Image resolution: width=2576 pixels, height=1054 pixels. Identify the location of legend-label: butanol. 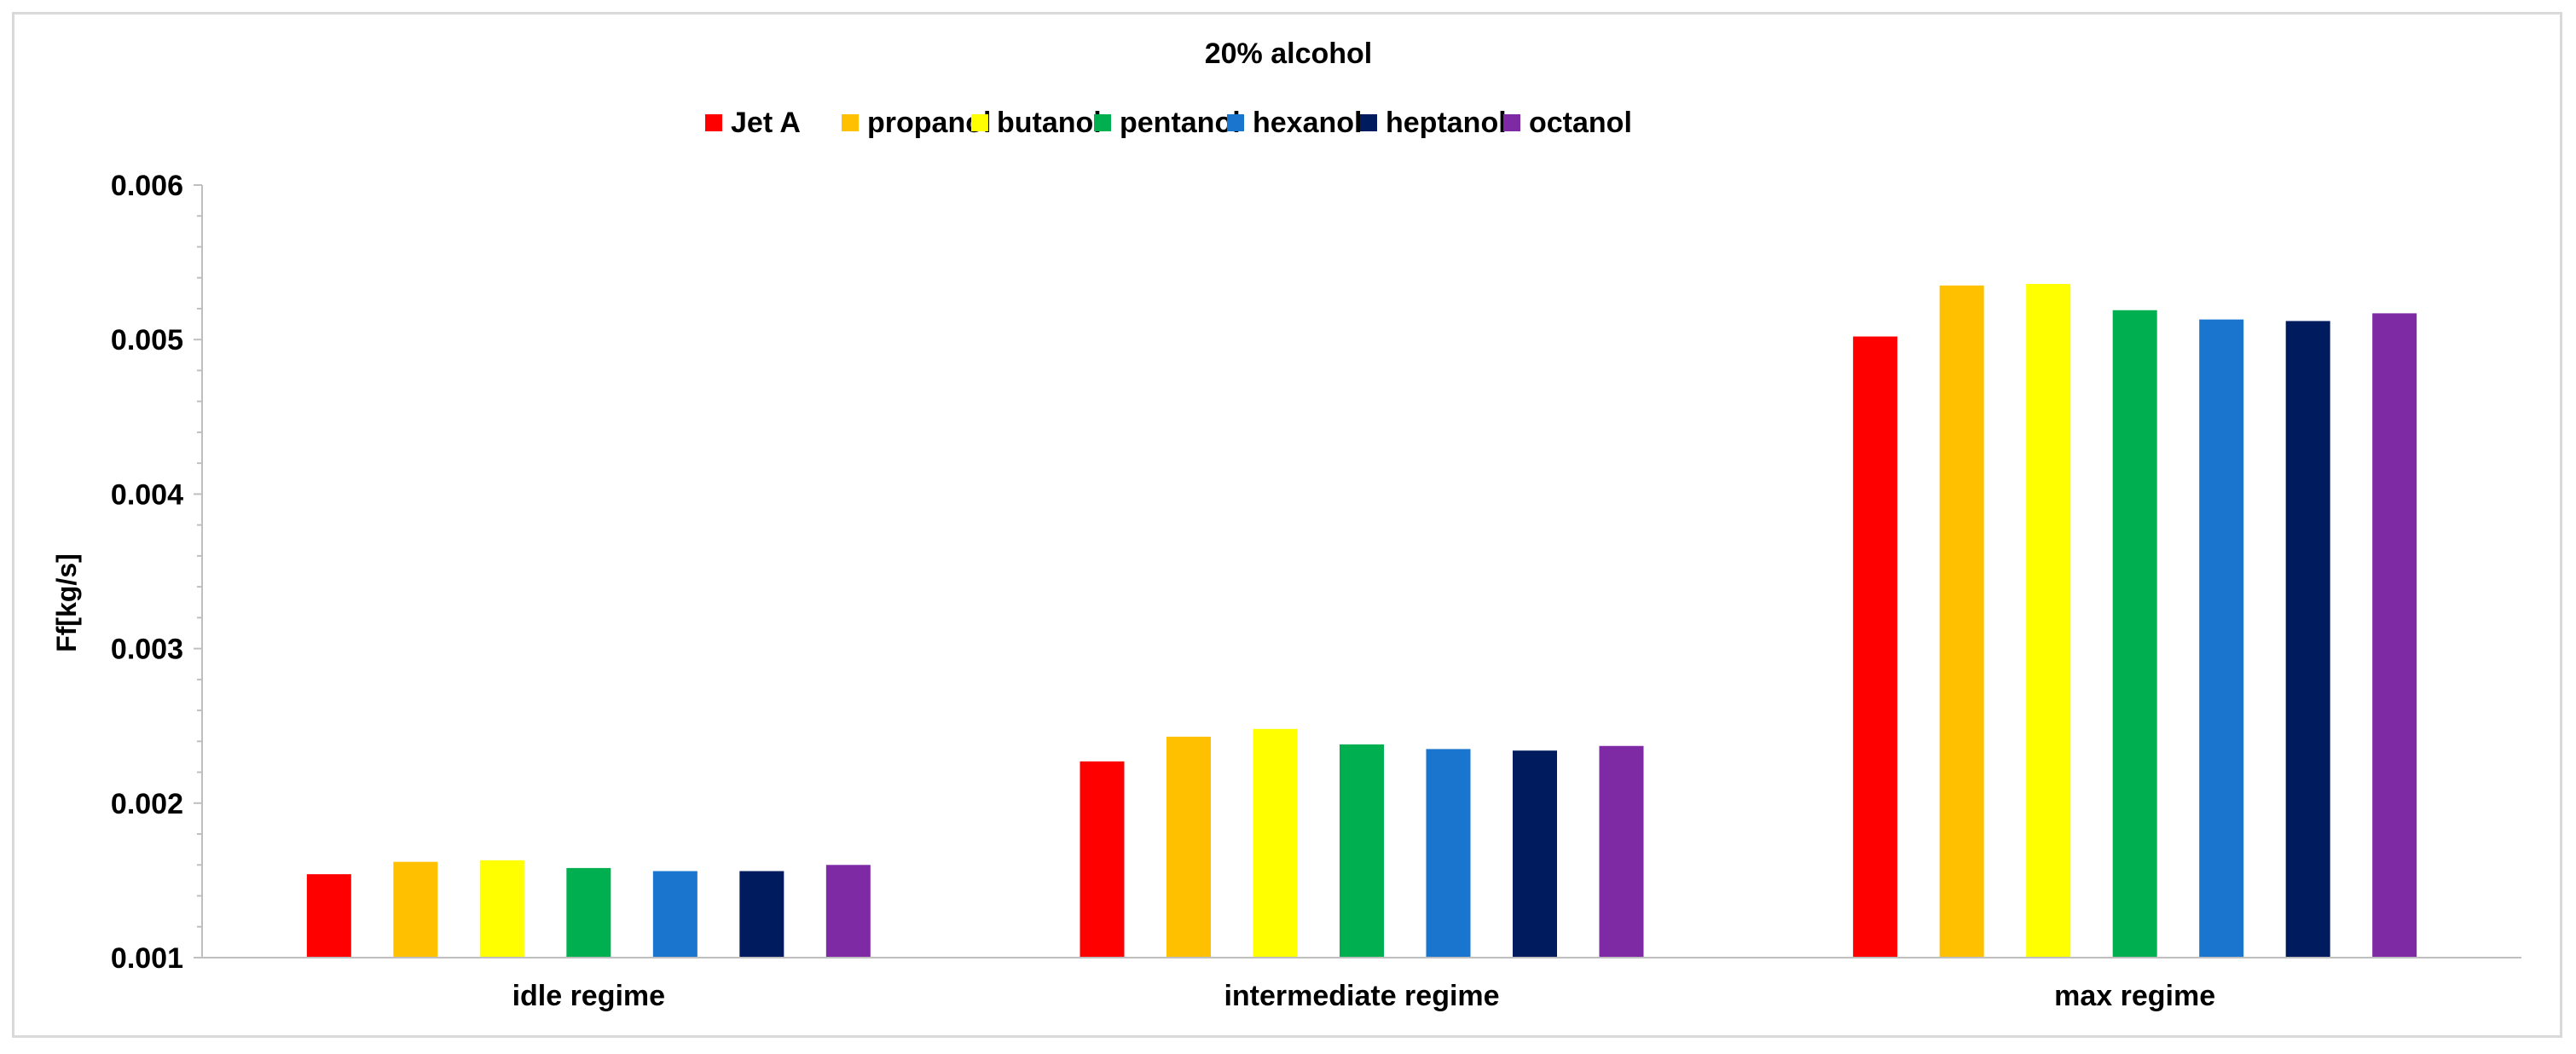
(1049, 123).